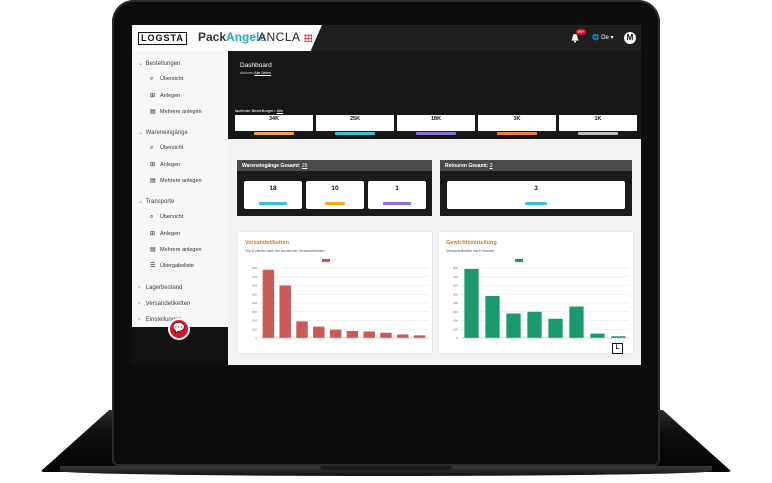 The width and height of the screenshot is (772, 483). What do you see at coordinates (581, 32) in the screenshot?
I see `notification-badge: 99+` at bounding box center [581, 32].